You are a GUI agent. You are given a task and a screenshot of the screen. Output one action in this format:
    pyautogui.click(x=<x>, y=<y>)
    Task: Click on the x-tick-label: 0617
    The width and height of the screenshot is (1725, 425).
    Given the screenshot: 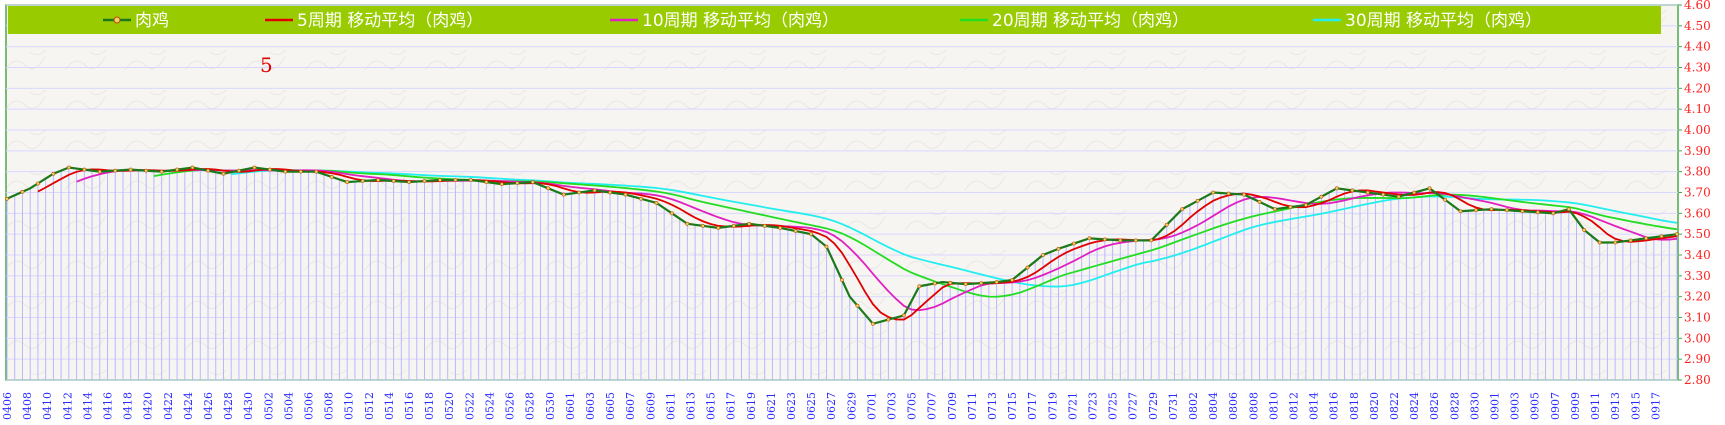 What is the action you would take?
    pyautogui.click(x=731, y=406)
    